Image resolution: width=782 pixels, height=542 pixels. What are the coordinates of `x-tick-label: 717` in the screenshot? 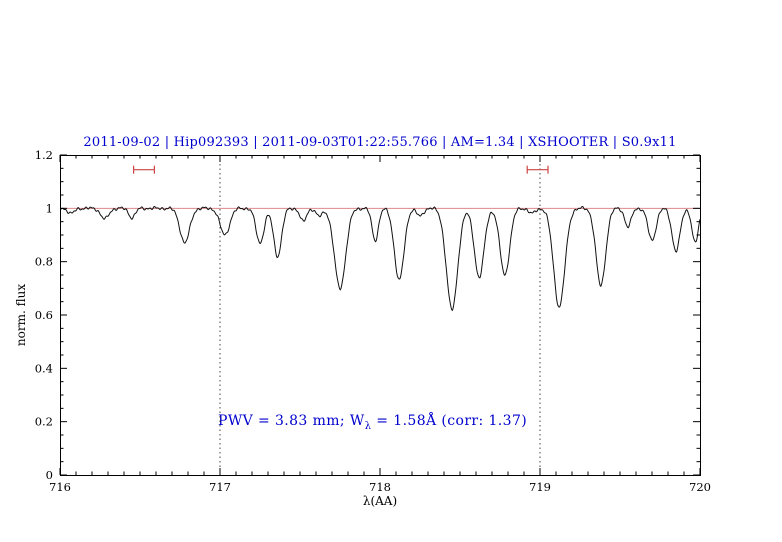 It's located at (220, 487).